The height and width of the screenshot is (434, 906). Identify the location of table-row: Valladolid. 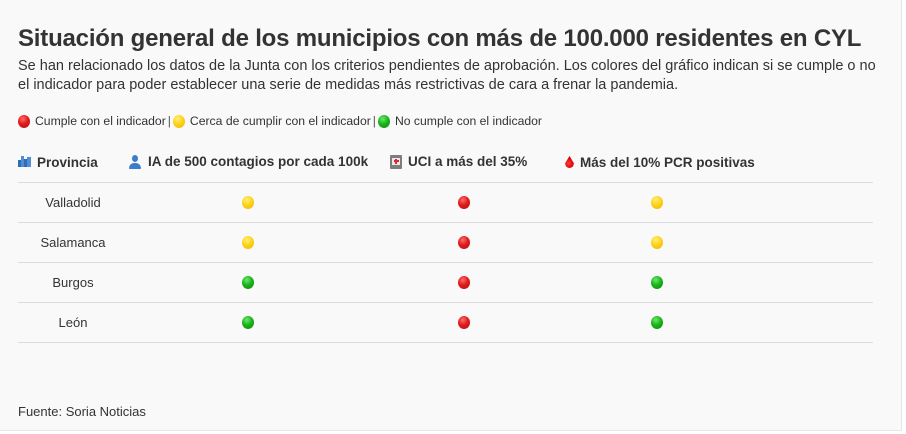
(445, 202).